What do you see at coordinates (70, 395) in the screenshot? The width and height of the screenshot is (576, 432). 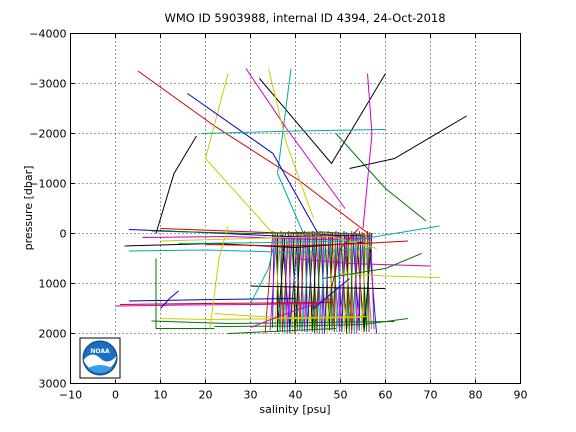 I see `x-tick-label: −10` at bounding box center [70, 395].